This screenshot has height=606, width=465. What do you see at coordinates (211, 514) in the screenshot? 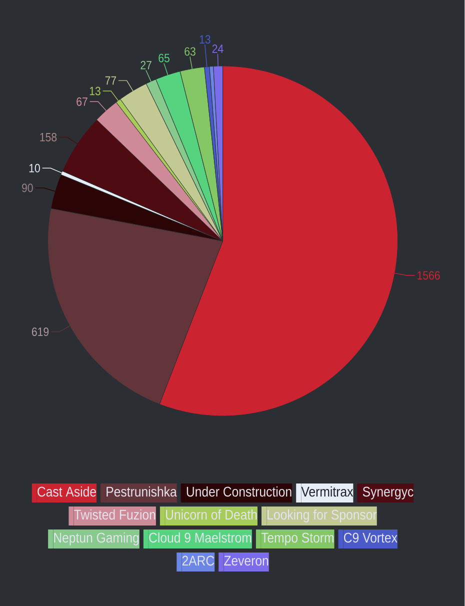
I see `legend-label: Unicorn of Death` at bounding box center [211, 514].